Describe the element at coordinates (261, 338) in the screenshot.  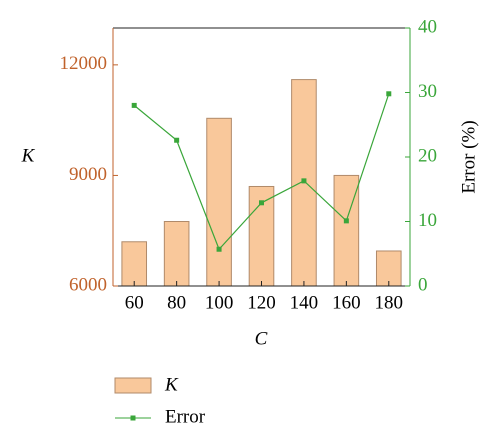
I see `x-axis-label: C` at that location.